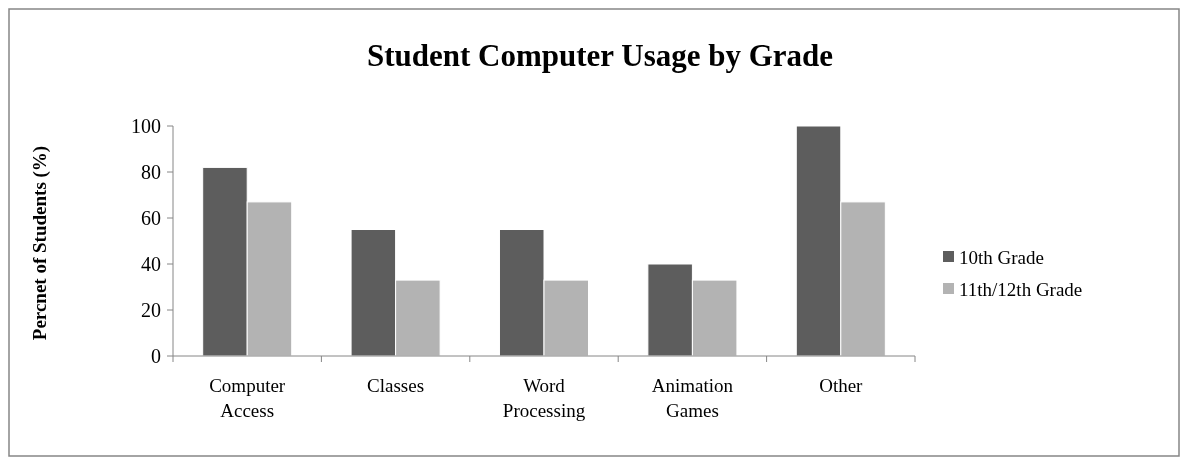 The width and height of the screenshot is (1188, 465). What do you see at coordinates (151, 264) in the screenshot?
I see `y-tick-label: 40` at bounding box center [151, 264].